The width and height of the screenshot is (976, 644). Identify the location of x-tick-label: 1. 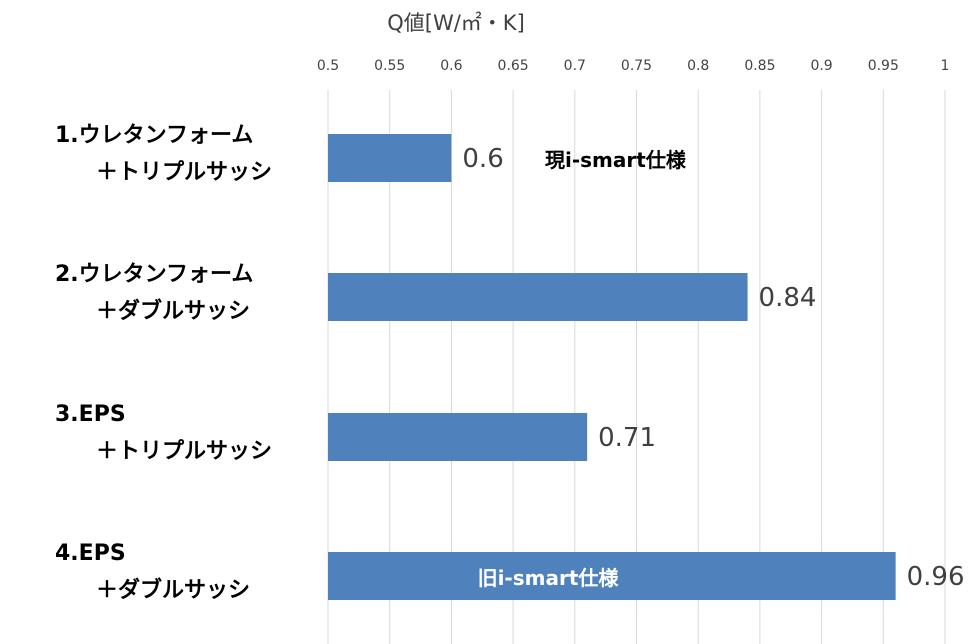
(945, 66).